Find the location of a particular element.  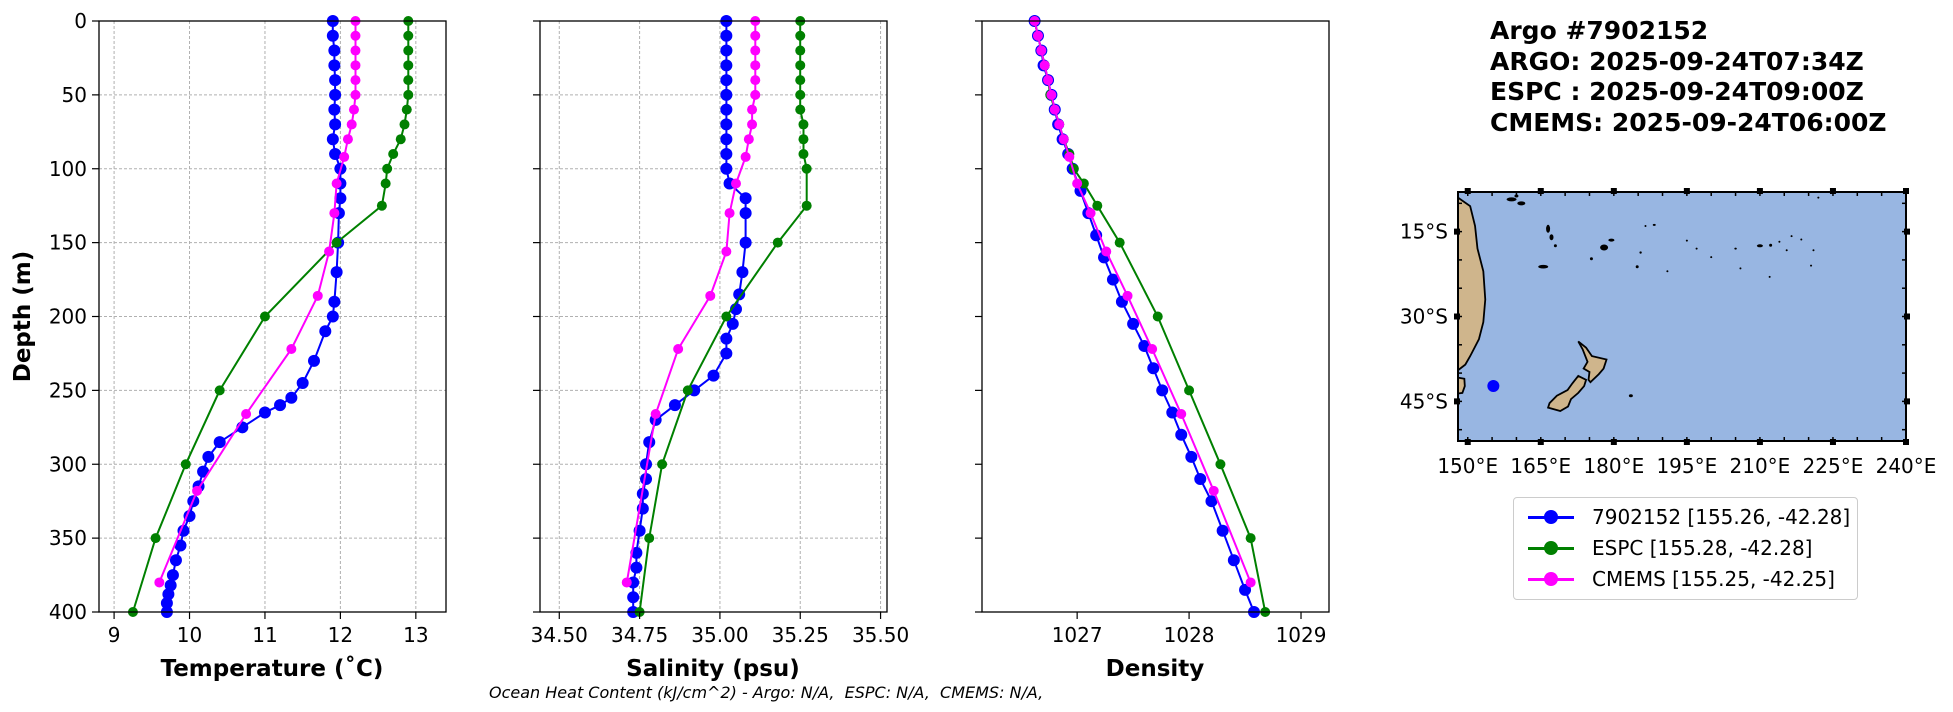

x-tick-label: 9 is located at coordinates (114, 635).